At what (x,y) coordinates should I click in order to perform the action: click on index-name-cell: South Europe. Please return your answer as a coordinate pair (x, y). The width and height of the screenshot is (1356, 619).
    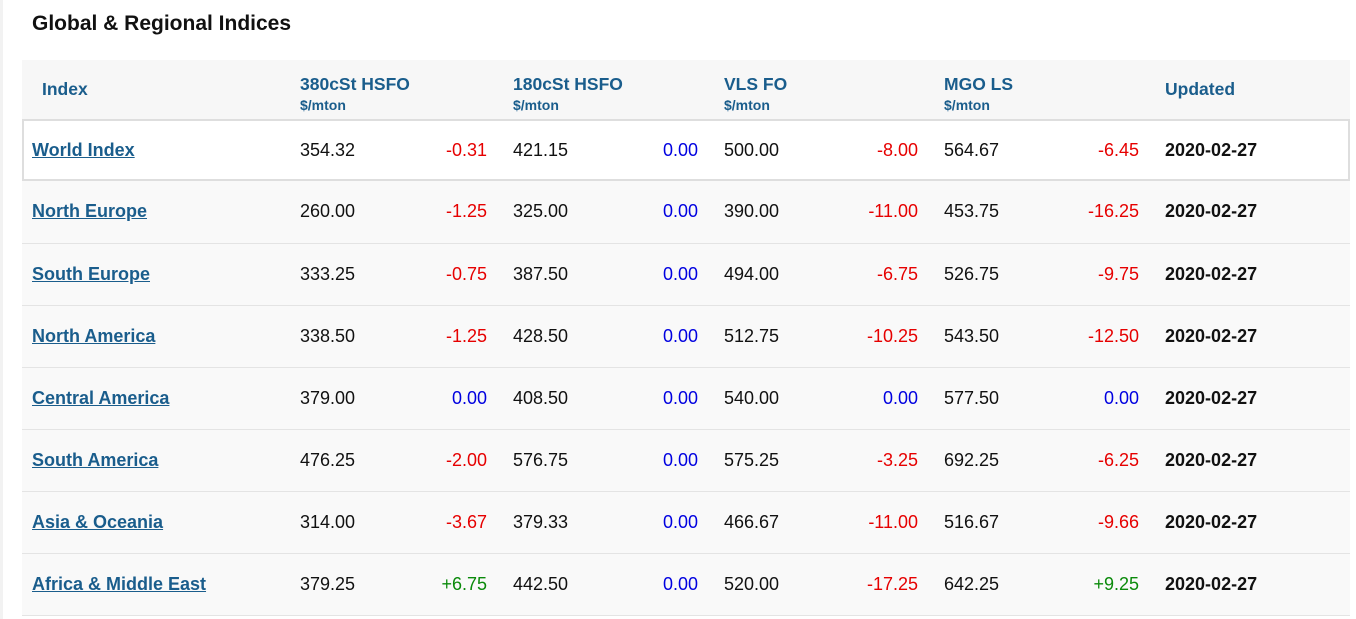
    Looking at the image, I should click on (161, 274).